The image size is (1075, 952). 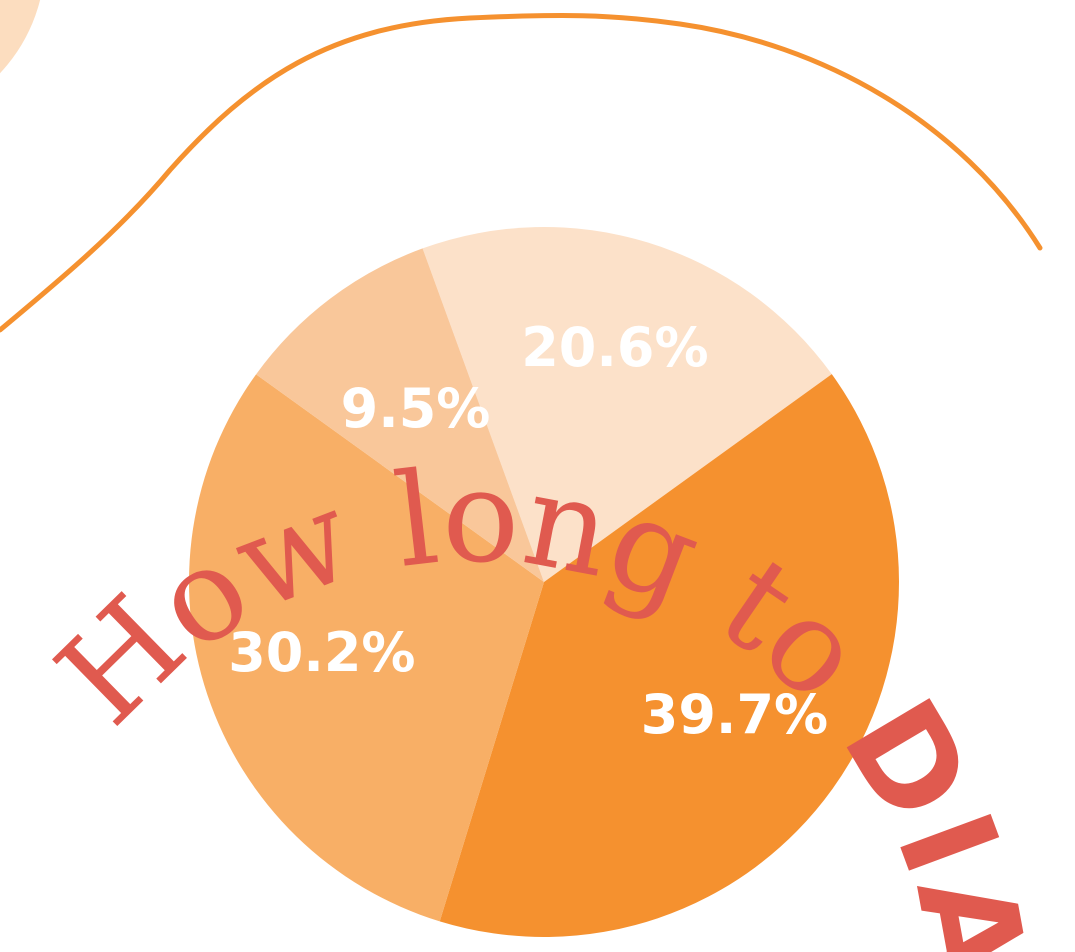 I want to click on pie-slice-label: 30.2%, so click(x=321, y=652).